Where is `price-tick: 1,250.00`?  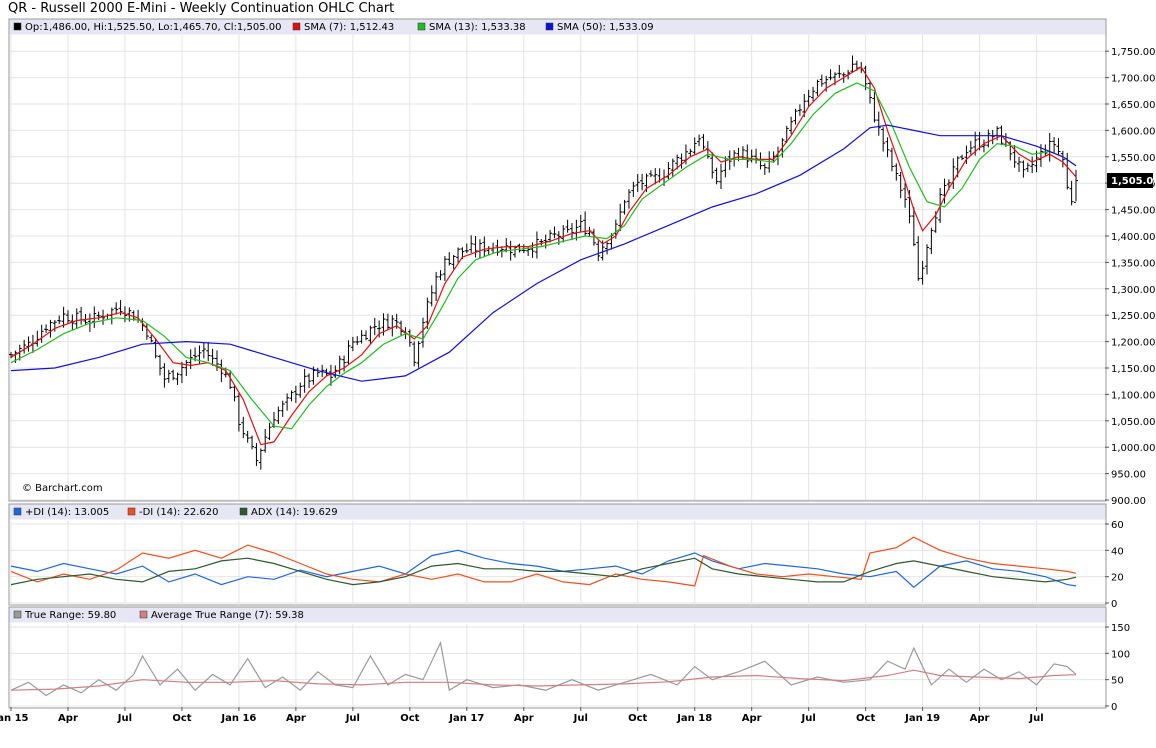
price-tick: 1,250.00 is located at coordinates (1133, 316).